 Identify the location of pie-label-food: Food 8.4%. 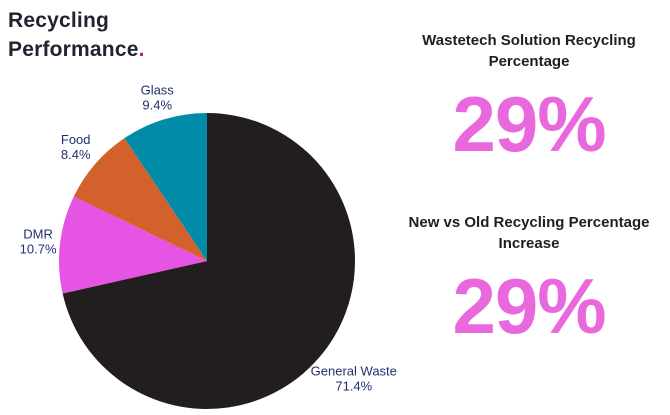
(76, 147).